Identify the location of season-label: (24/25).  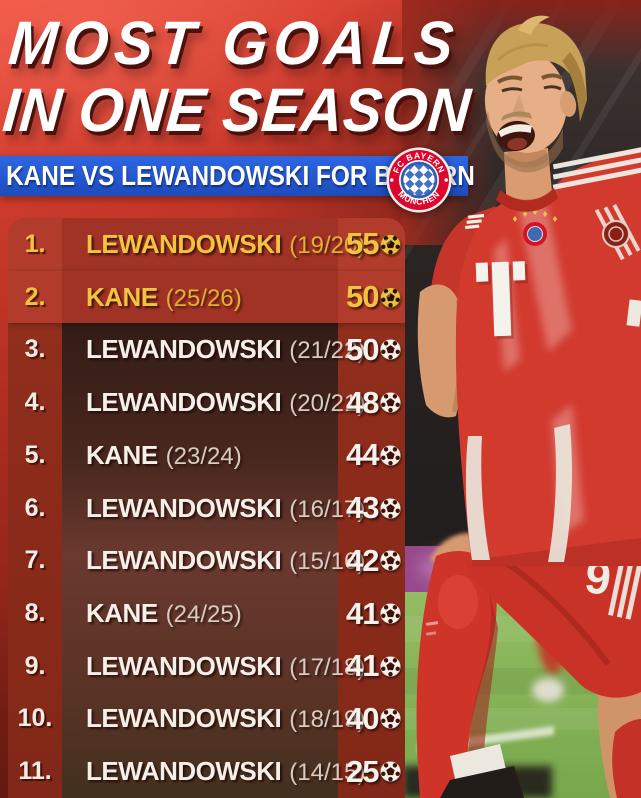
(203, 614).